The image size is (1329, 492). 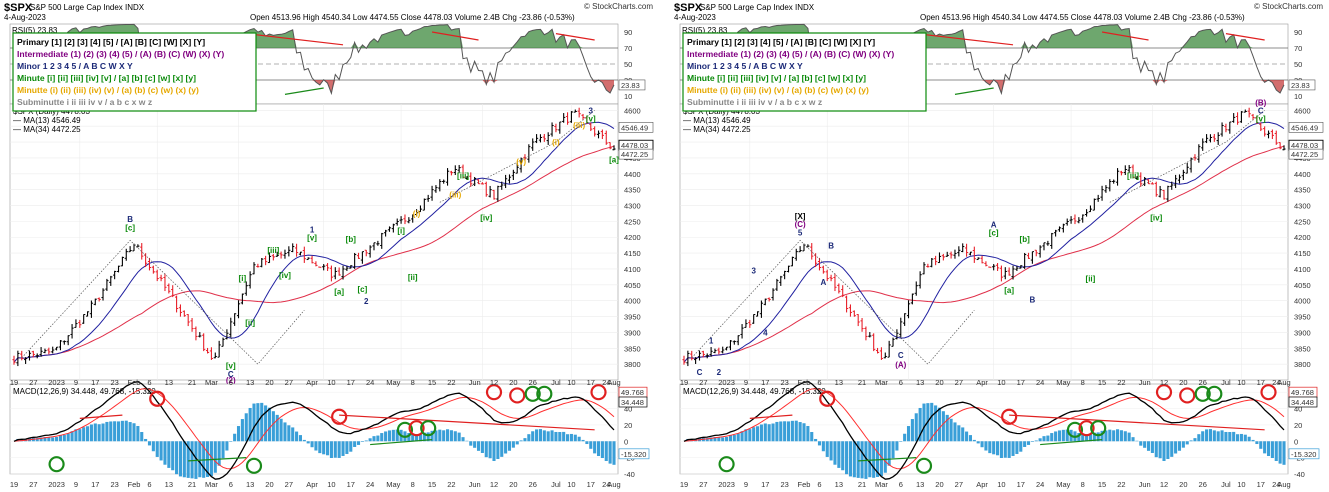 What do you see at coordinates (393, 382) in the screenshot?
I see `price-xaxis-label: May` at bounding box center [393, 382].